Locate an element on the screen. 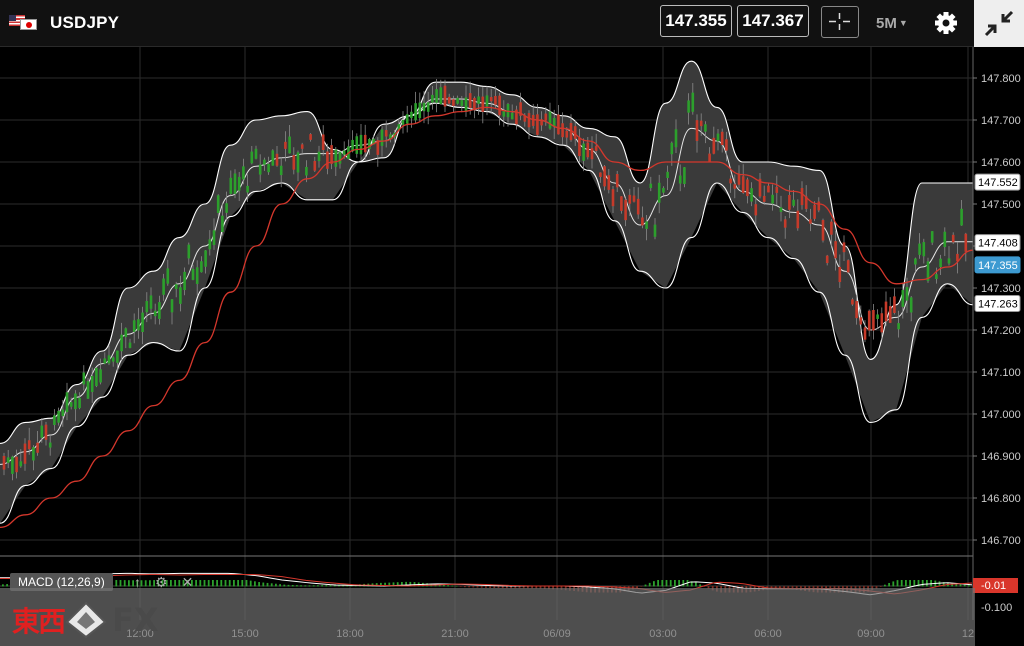 Image resolution: width=1024 pixels, height=646 pixels. settings-button is located at coordinates (946, 23).